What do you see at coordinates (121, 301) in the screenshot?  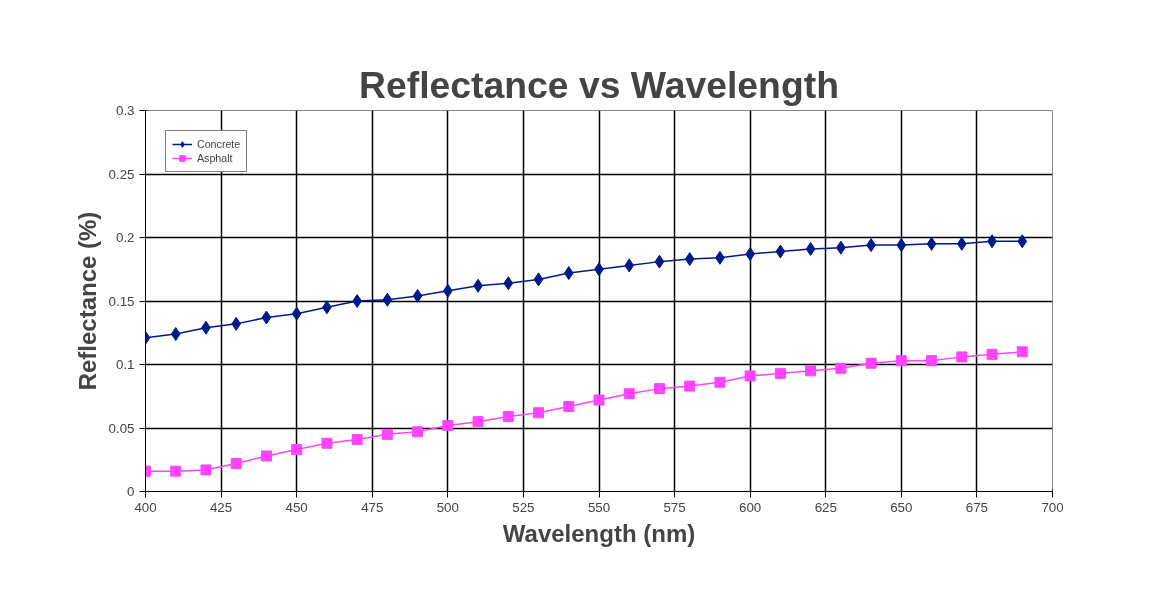 I see `y-tick-label: 0.15` at bounding box center [121, 301].